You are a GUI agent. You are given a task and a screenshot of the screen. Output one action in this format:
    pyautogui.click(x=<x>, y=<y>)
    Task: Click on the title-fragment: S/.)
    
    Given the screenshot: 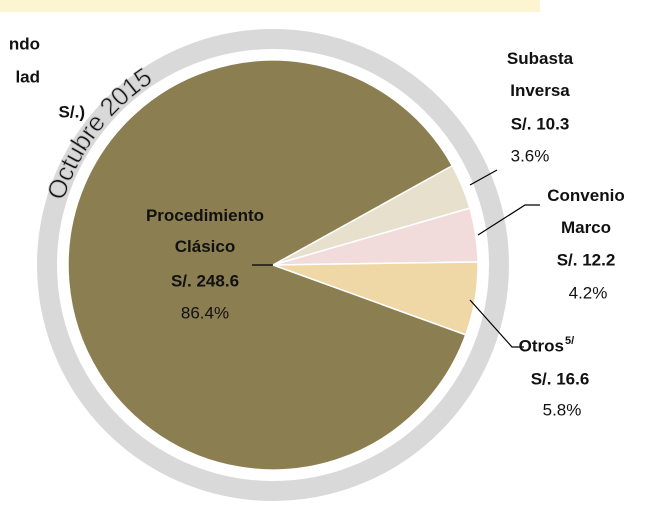 What is the action you would take?
    pyautogui.click(x=72, y=111)
    